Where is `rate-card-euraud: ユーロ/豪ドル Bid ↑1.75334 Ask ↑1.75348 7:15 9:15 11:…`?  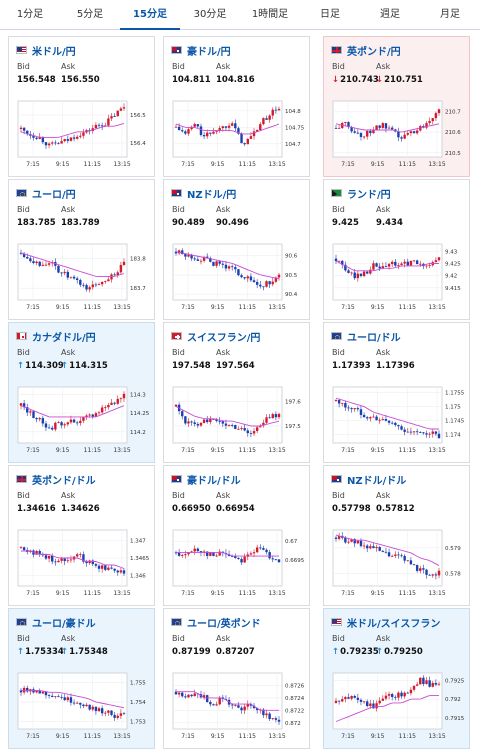
rate-card-euraud: ユーロ/豪ドル Bid ↑1.75334 Ask ↑1.75348 7:15 9:15 11:… is located at coordinates (81, 678).